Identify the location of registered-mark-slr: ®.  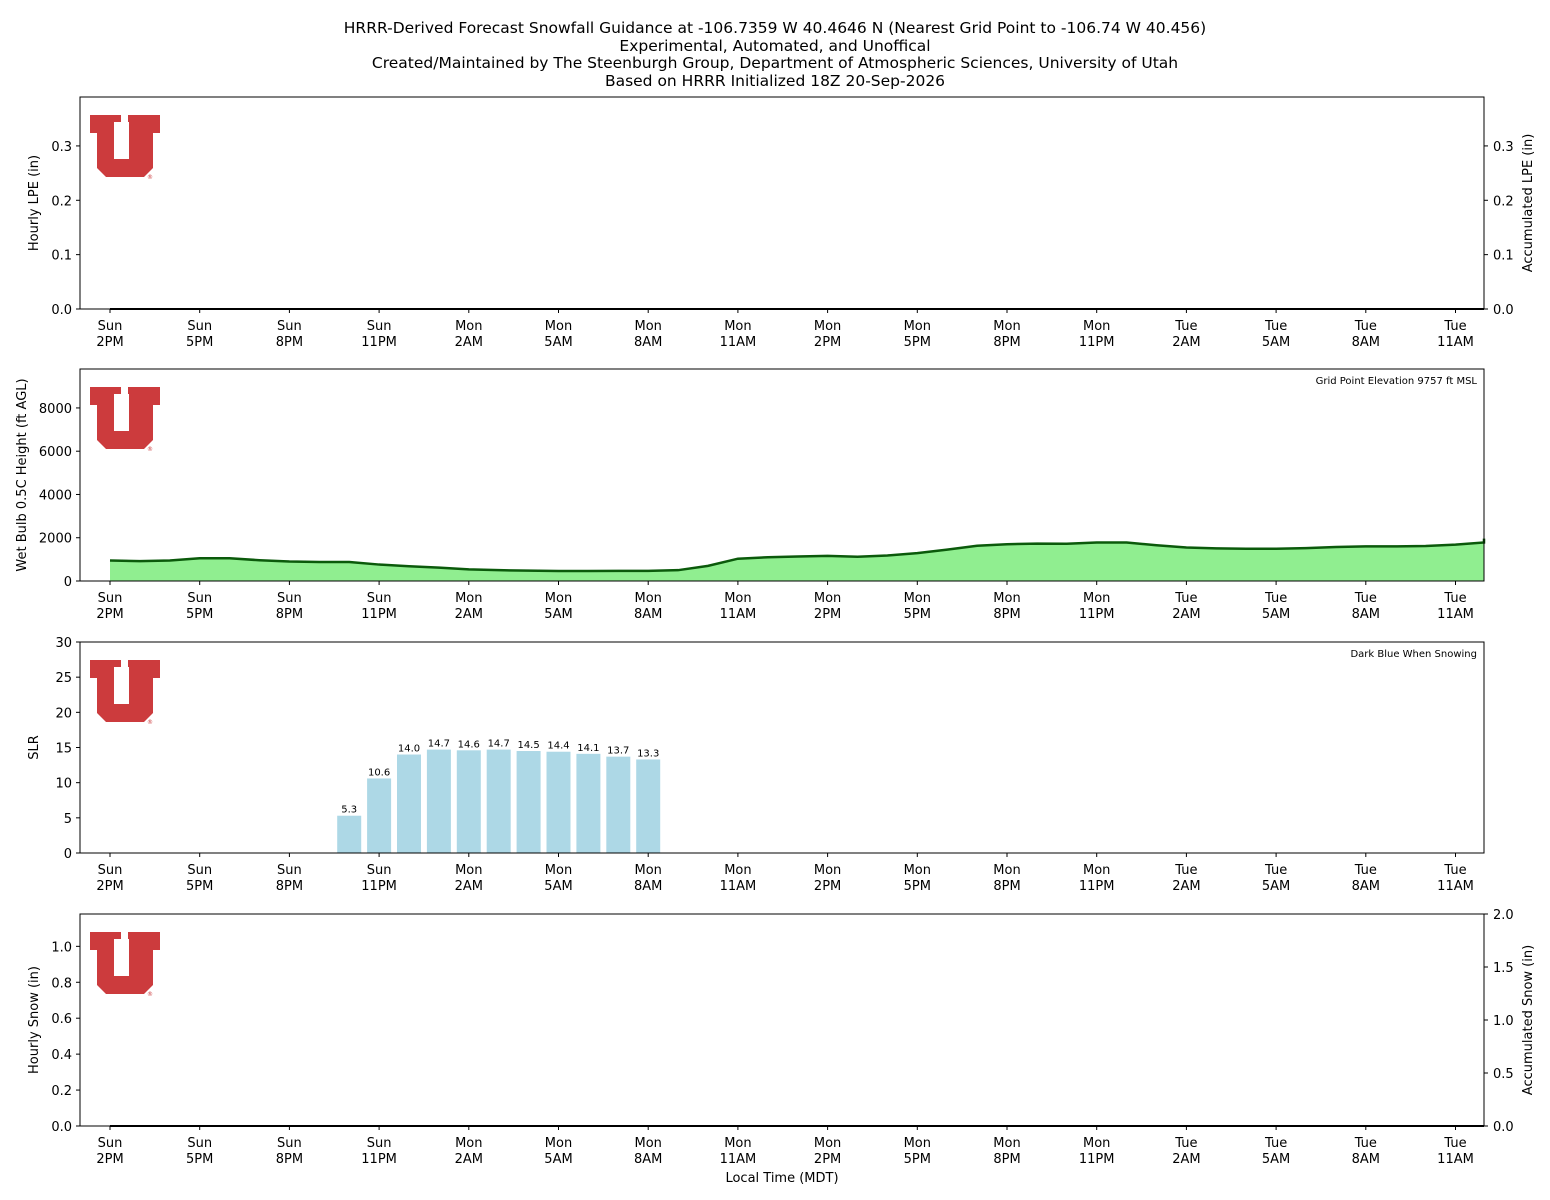
(150, 722).